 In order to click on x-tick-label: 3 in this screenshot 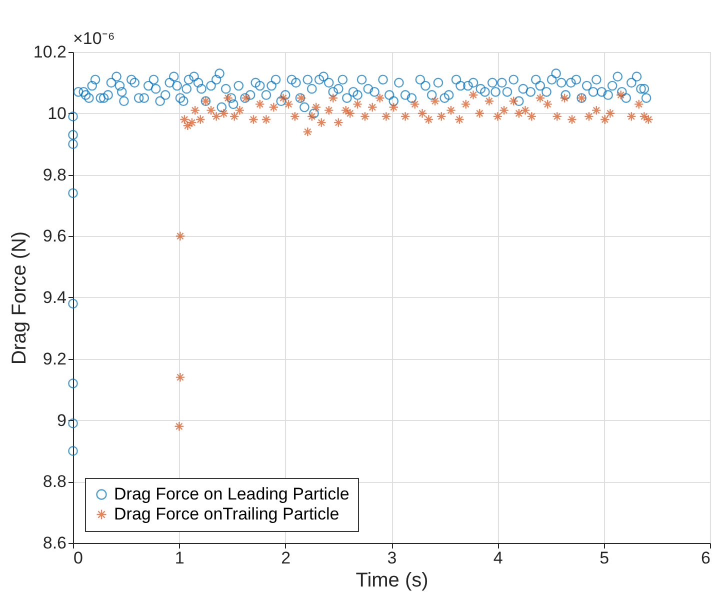, I will do `click(392, 558)`.